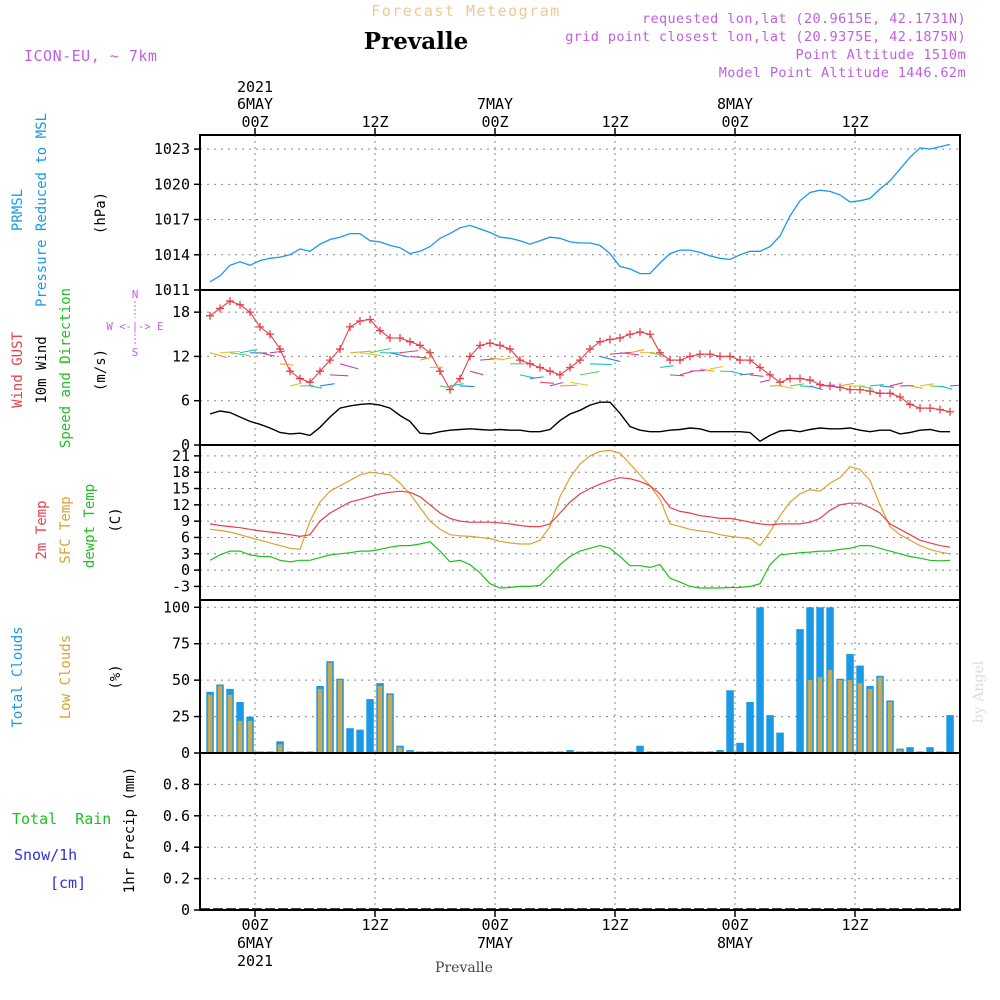  I want to click on y-tick-label: 0, so click(185, 910).